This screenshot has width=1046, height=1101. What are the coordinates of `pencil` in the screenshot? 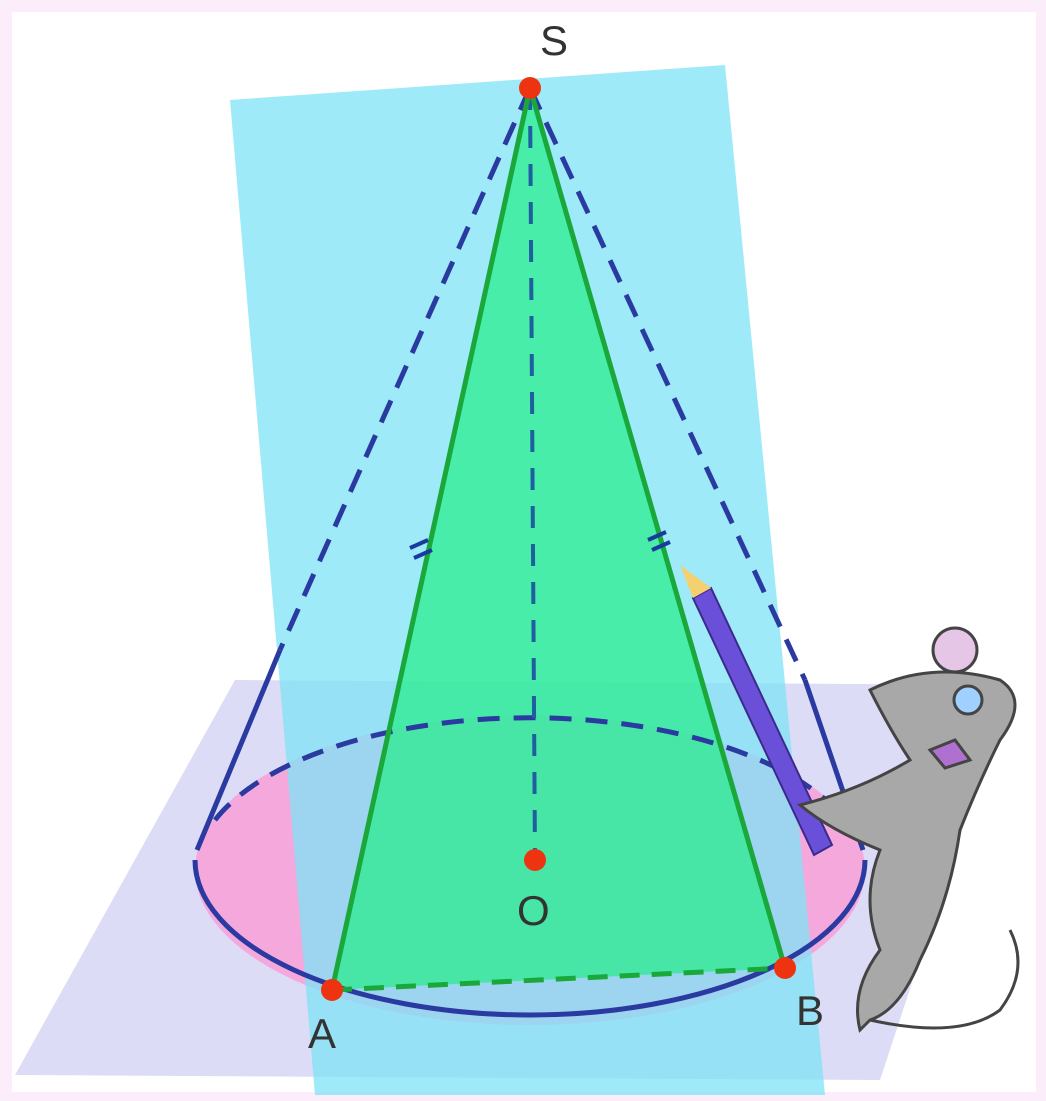 It's located at (757, 711).